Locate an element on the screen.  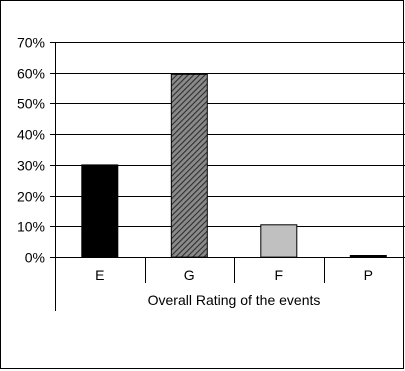
bar-f is located at coordinates (279, 241).